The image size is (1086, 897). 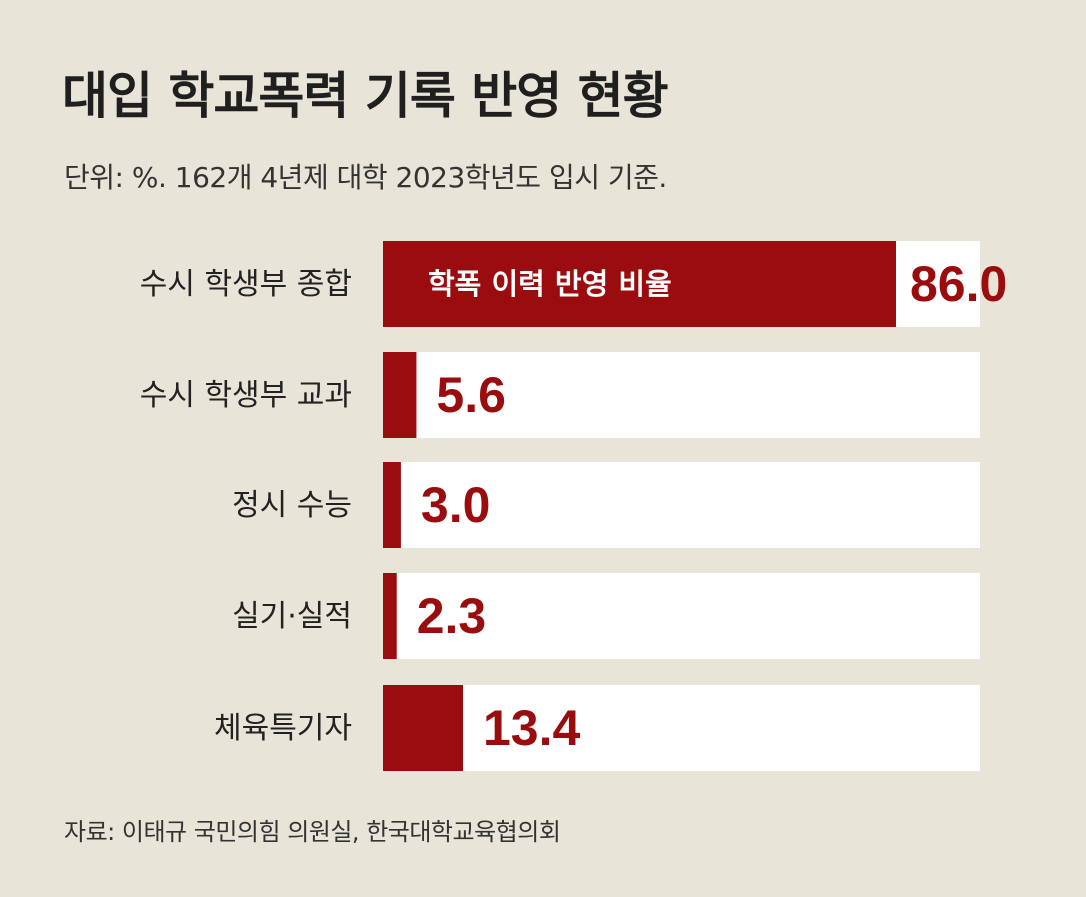 I want to click on category-label: 정시 수능, so click(x=292, y=505).